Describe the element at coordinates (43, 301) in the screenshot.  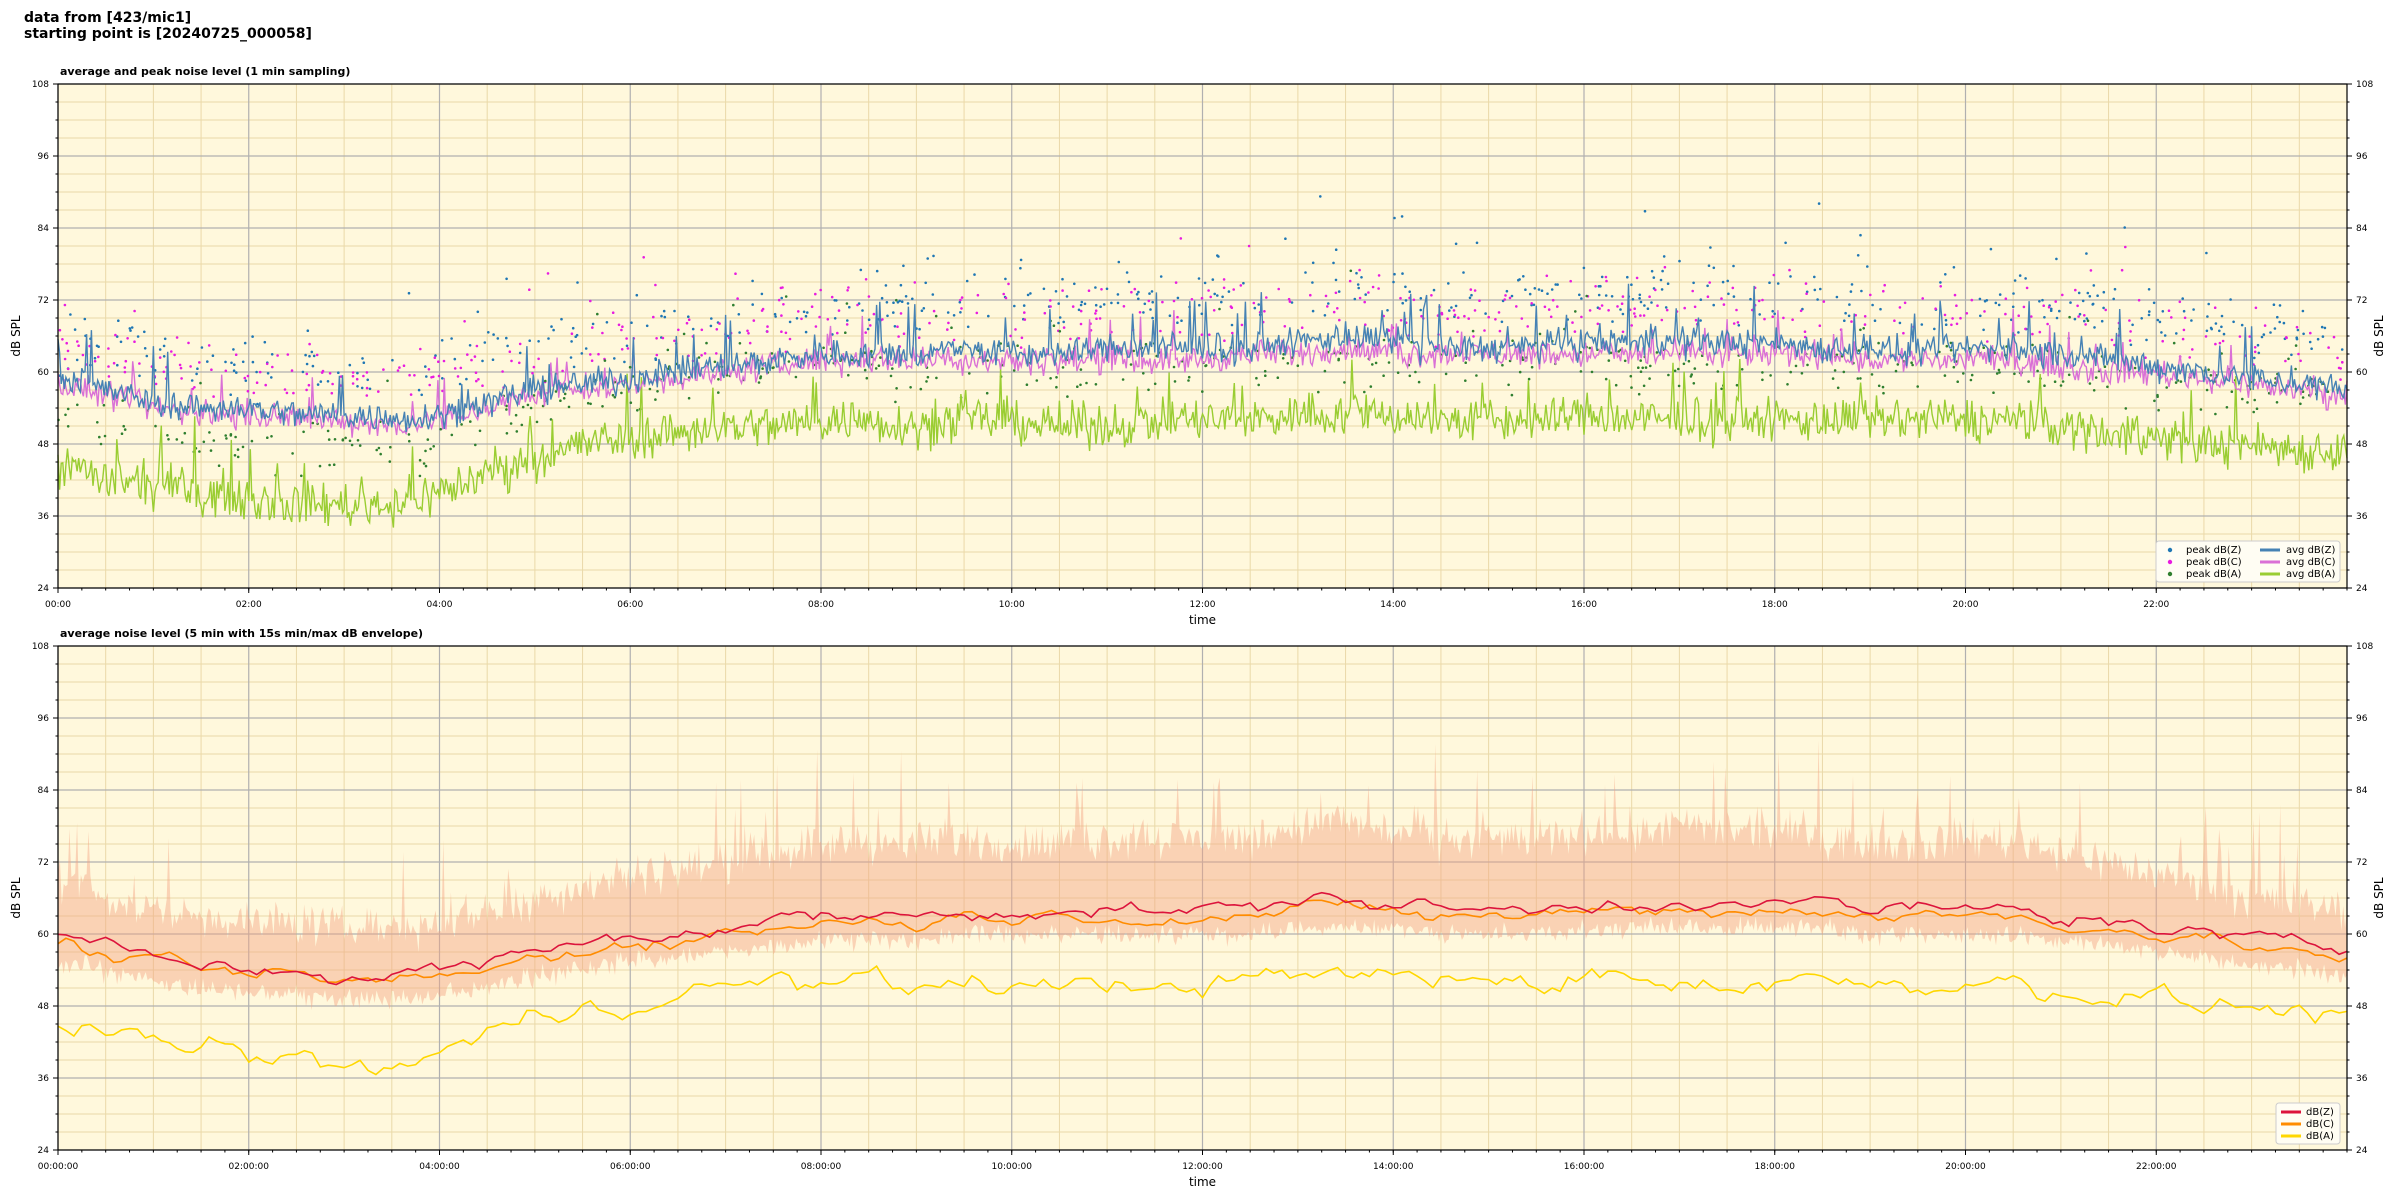
I see `y-tick-label: 72` at that location.